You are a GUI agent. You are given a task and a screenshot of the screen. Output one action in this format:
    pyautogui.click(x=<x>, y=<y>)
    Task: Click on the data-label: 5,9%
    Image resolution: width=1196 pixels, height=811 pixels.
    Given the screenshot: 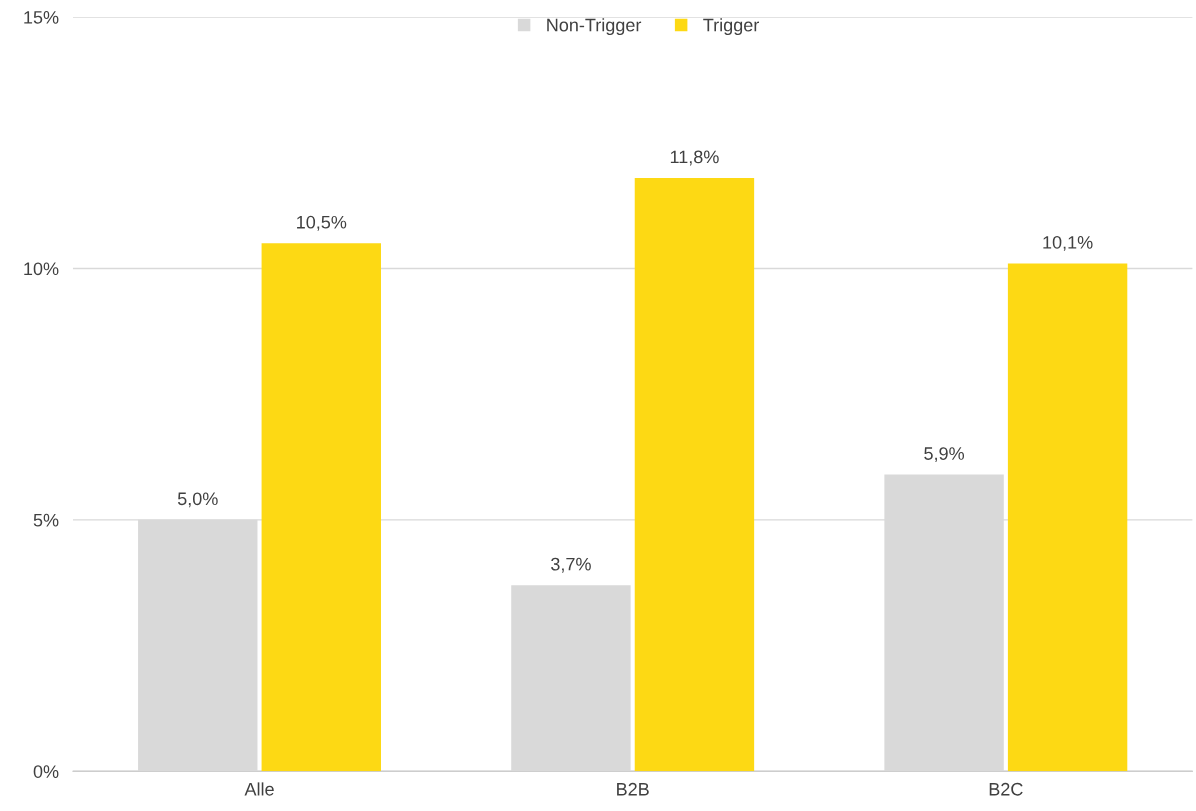 What is the action you would take?
    pyautogui.click(x=944, y=455)
    